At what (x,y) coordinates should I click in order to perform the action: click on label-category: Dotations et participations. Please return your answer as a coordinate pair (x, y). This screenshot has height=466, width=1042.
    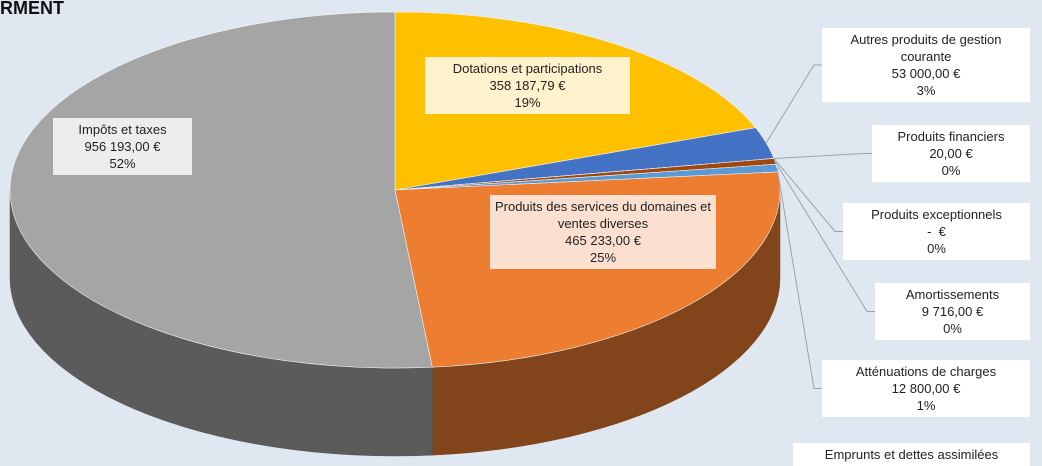
    Looking at the image, I should click on (527, 68).